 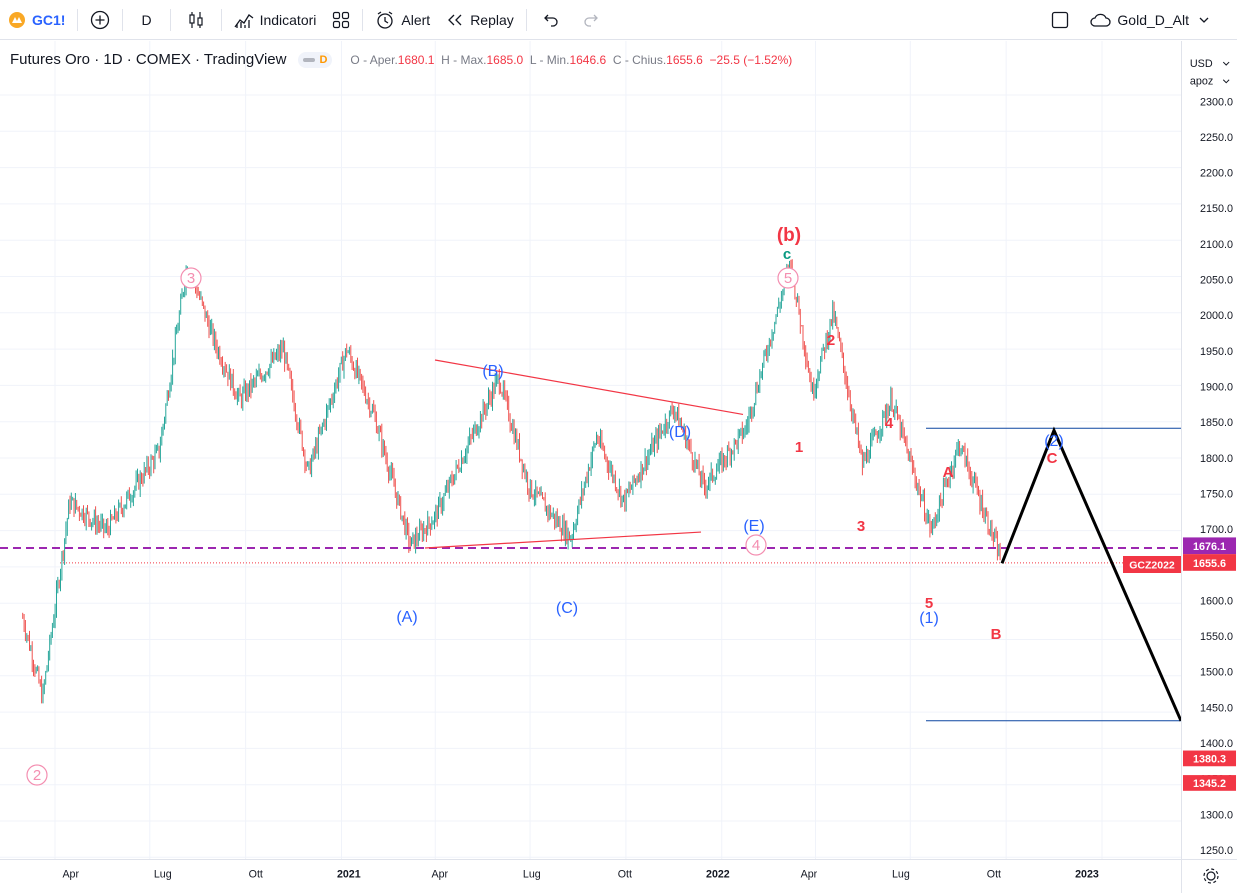 What do you see at coordinates (1216, 851) in the screenshot?
I see `price-tick-label: 1250.0` at bounding box center [1216, 851].